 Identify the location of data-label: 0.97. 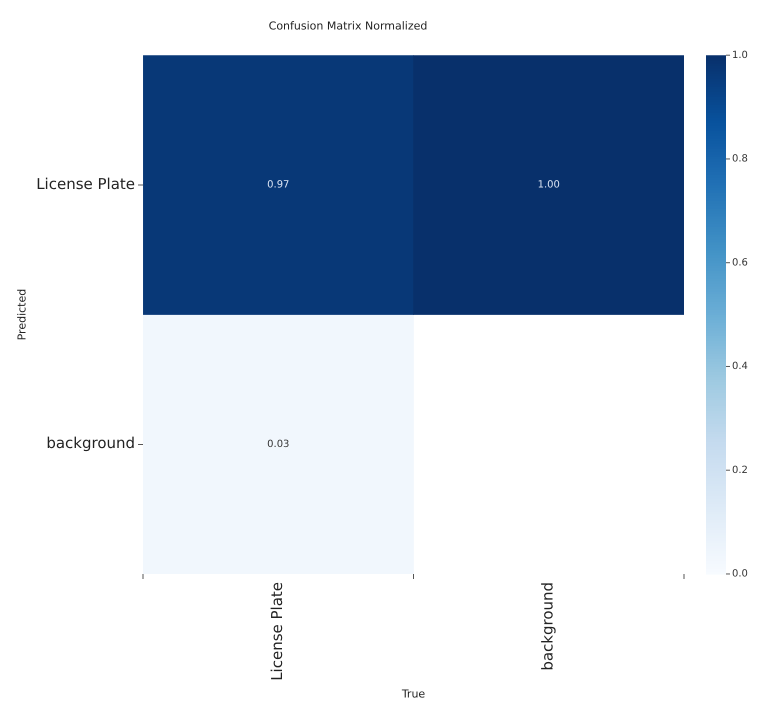
(278, 184).